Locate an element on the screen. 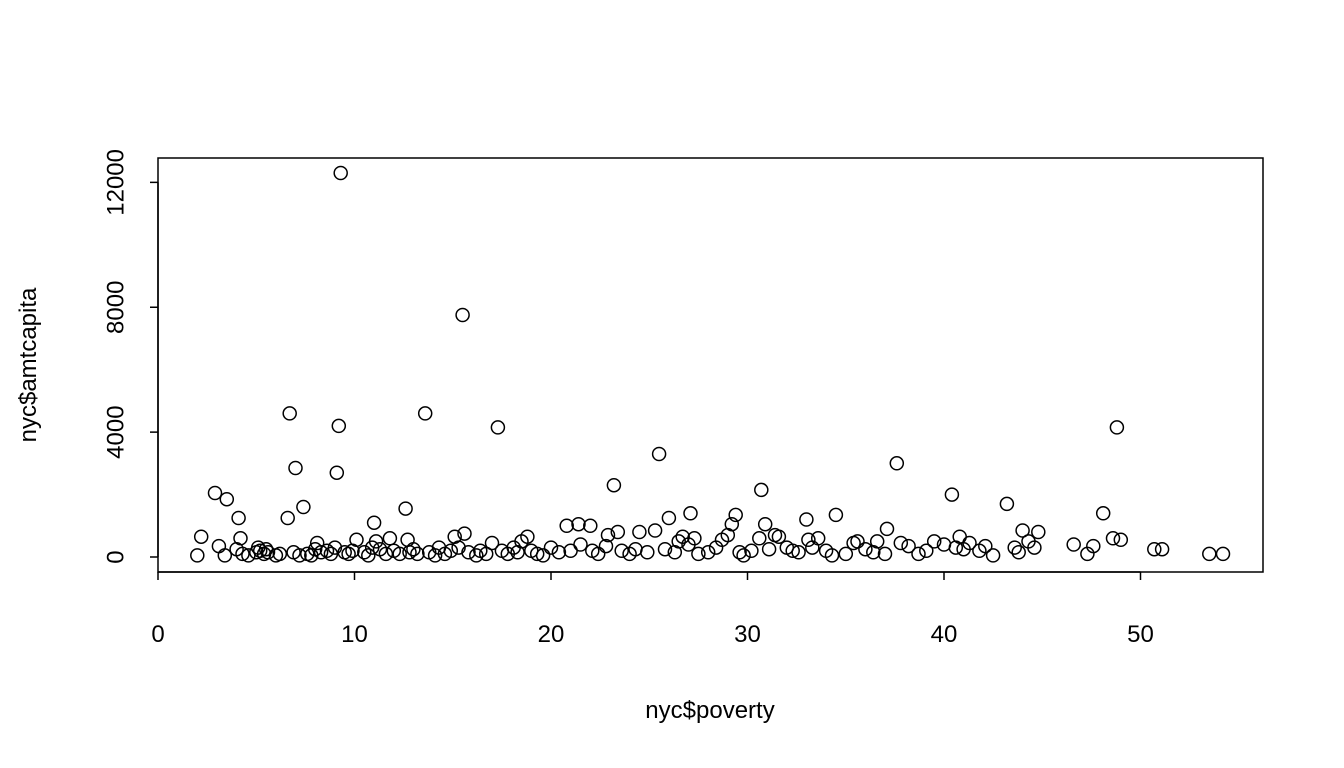 The height and width of the screenshot is (768, 1344). x-tick-label: 30 is located at coordinates (747, 634).